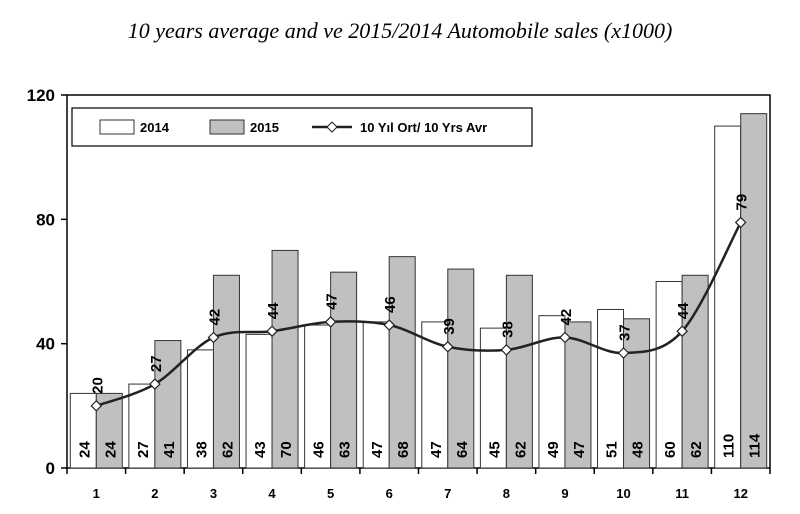 Image resolution: width=800 pixels, height=514 pixels. Describe the element at coordinates (729, 446) in the screenshot. I see `bar-2014-label: 110` at that location.